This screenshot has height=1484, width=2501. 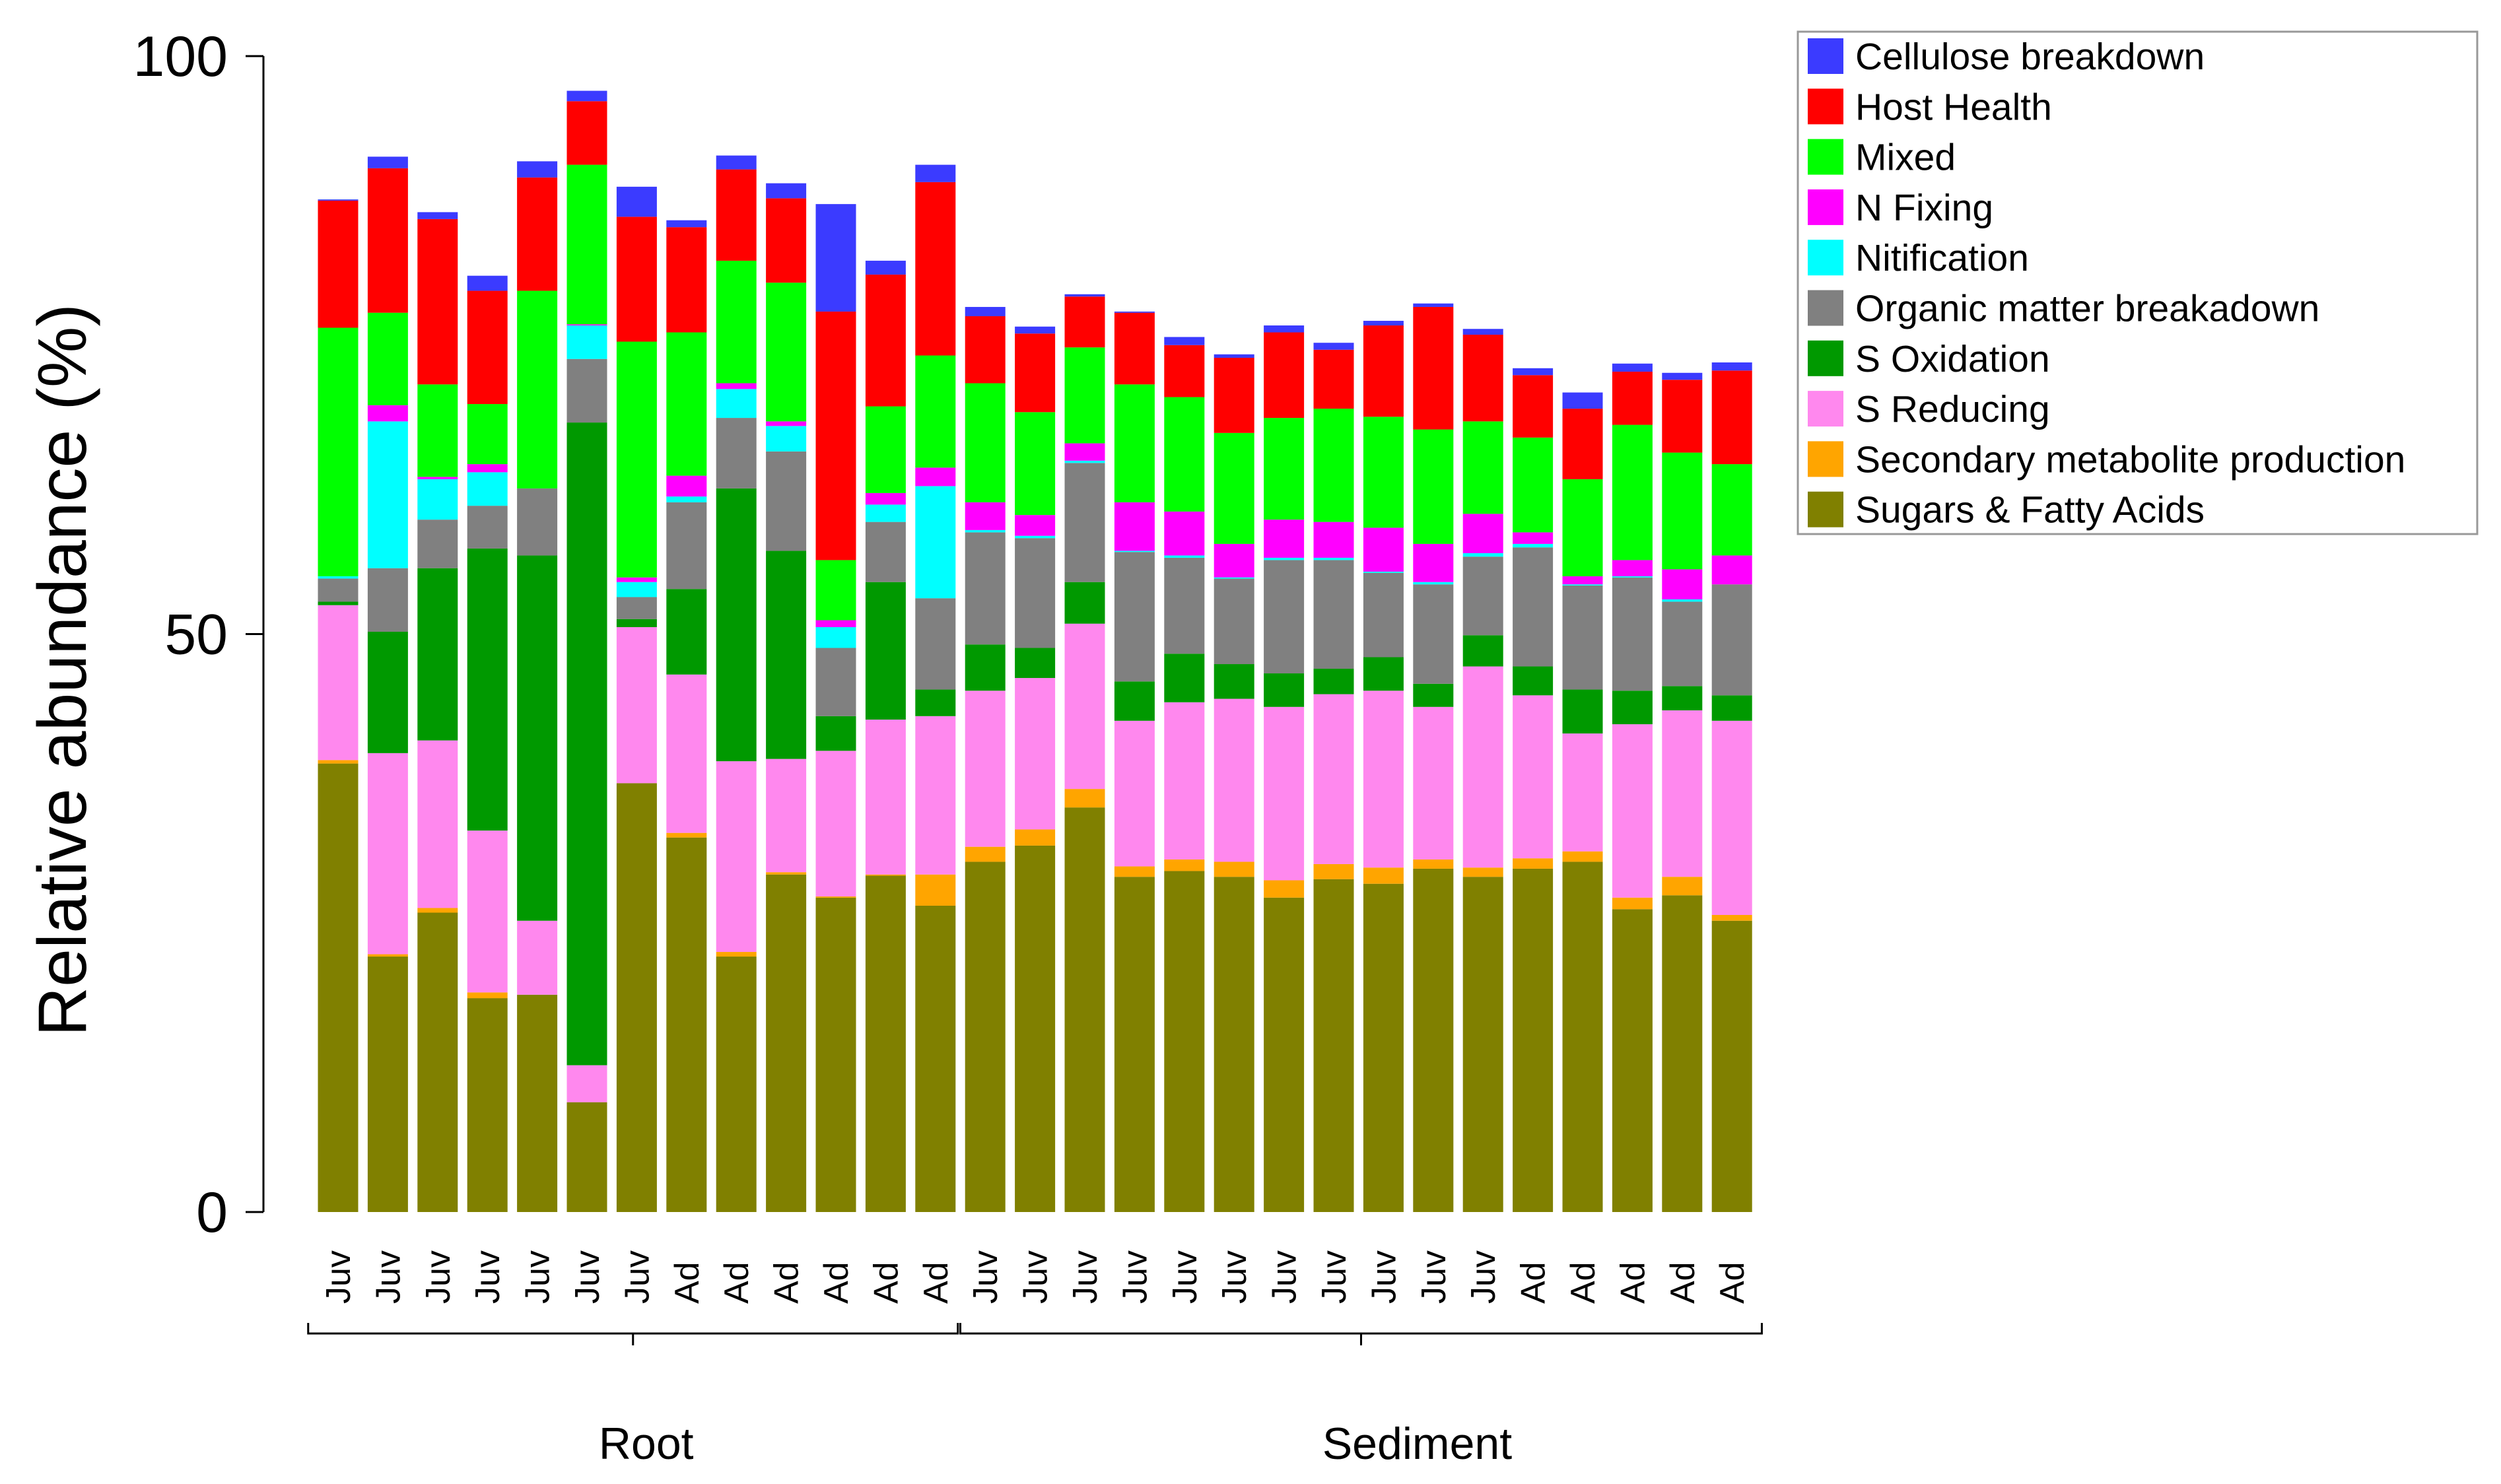 What do you see at coordinates (1924, 208) in the screenshot?
I see `legend-label: N Fixing` at bounding box center [1924, 208].